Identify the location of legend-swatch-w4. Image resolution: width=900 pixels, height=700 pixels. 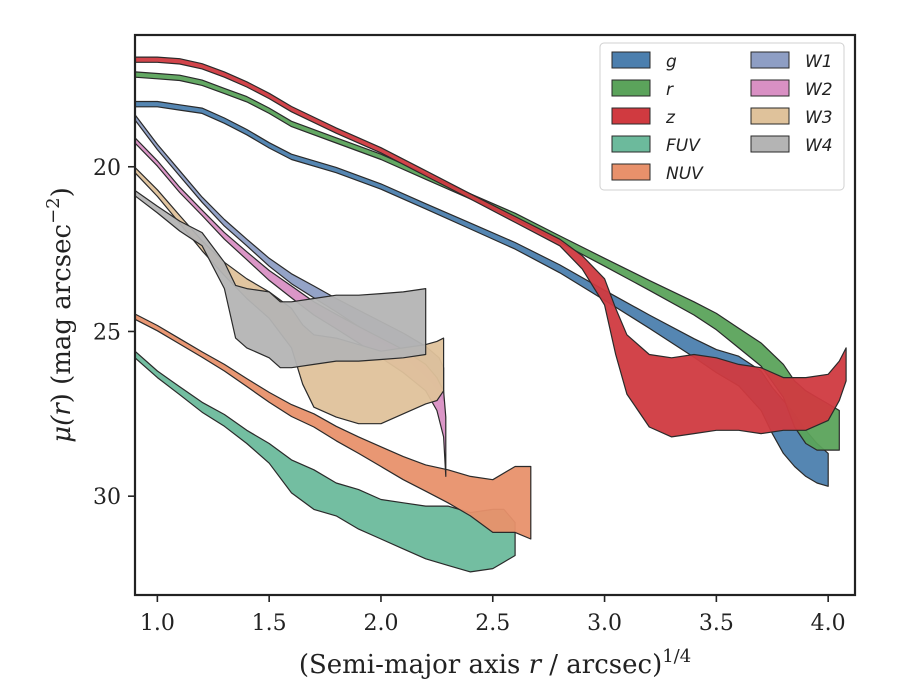
(770, 144).